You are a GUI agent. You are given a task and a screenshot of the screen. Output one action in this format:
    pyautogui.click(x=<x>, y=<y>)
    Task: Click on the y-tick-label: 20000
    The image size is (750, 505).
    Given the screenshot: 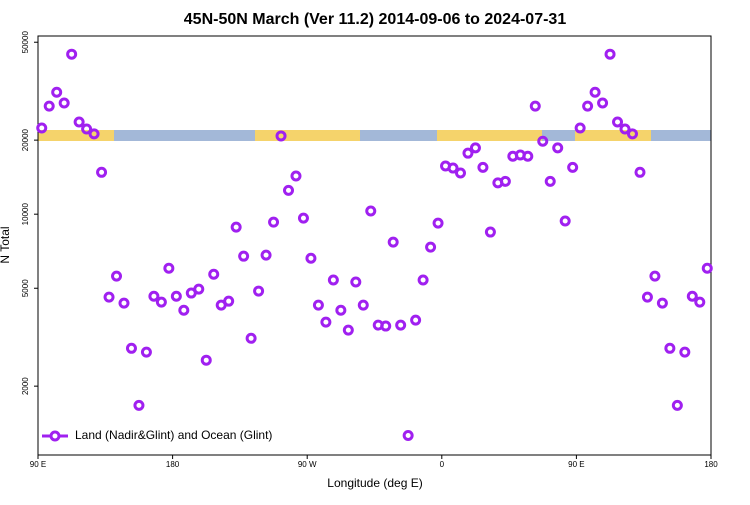 What is the action you would take?
    pyautogui.click(x=25, y=139)
    